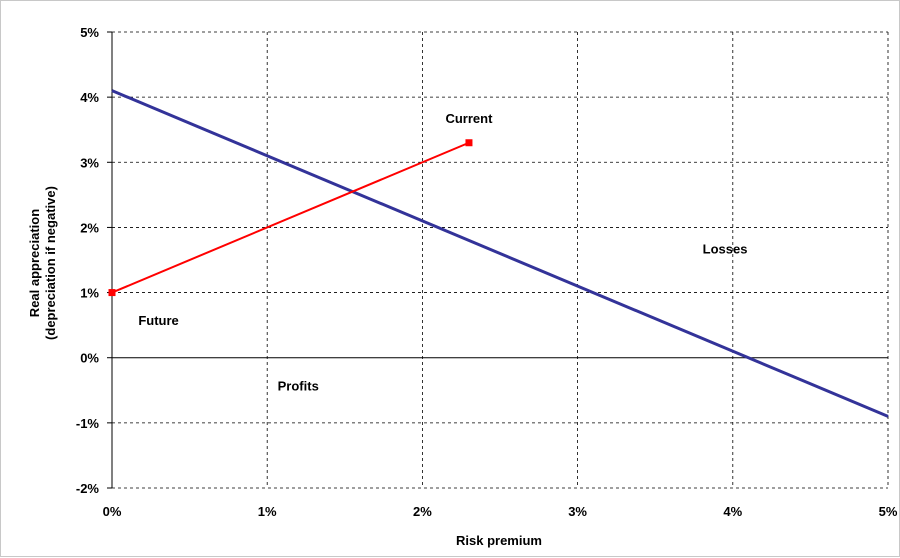 The width and height of the screenshot is (900, 558). Describe the element at coordinates (89, 162) in the screenshot. I see `y-tick-label: 3%` at that location.